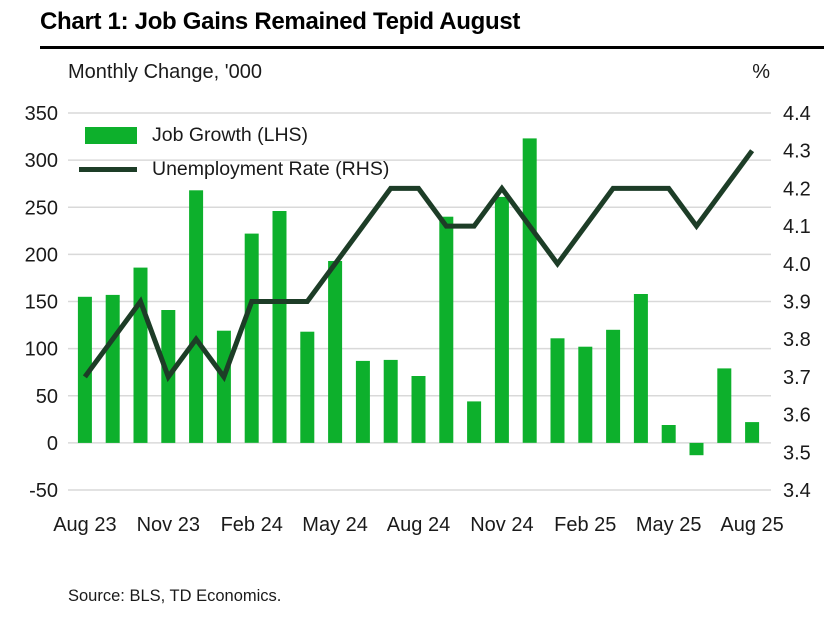 The image size is (827, 617). What do you see at coordinates (797, 303) in the screenshot?
I see `y-axis-right-tick-label: 3.9` at bounding box center [797, 303].